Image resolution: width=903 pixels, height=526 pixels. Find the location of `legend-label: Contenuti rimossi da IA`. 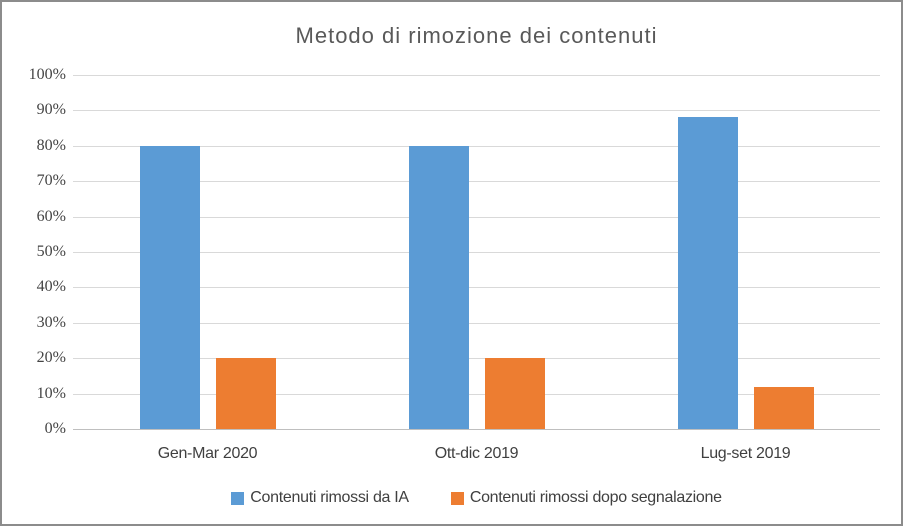

legend-label: Contenuti rimossi da IA is located at coordinates (329, 497).